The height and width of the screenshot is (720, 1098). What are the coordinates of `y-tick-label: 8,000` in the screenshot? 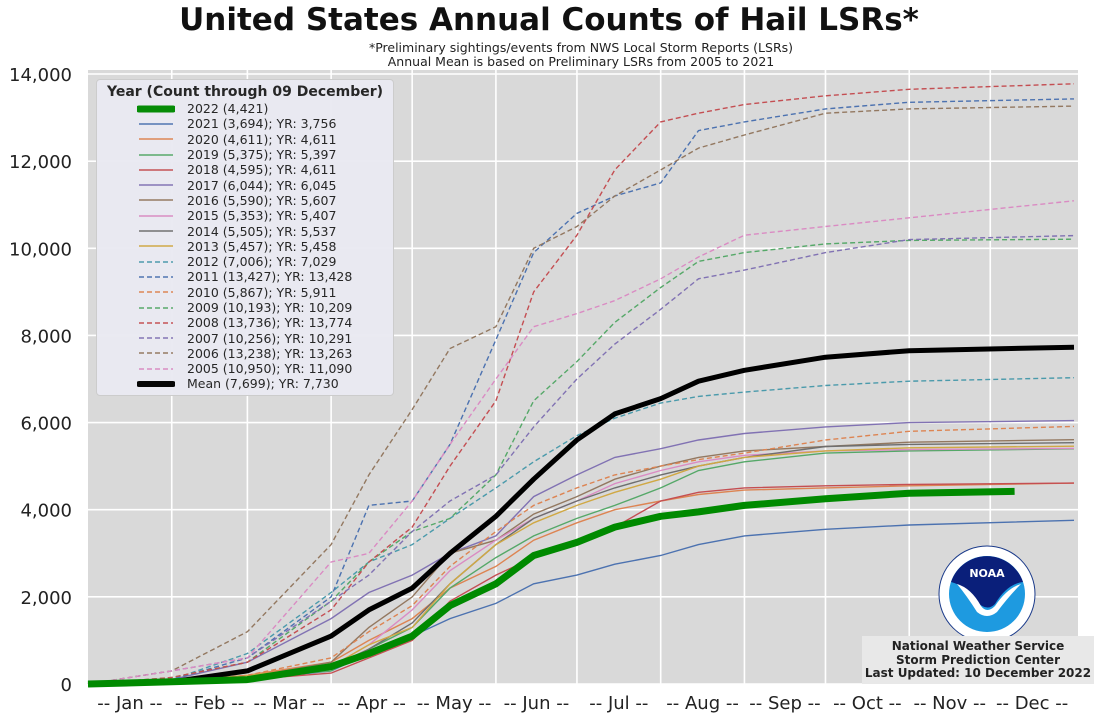 It's located at (46, 336).